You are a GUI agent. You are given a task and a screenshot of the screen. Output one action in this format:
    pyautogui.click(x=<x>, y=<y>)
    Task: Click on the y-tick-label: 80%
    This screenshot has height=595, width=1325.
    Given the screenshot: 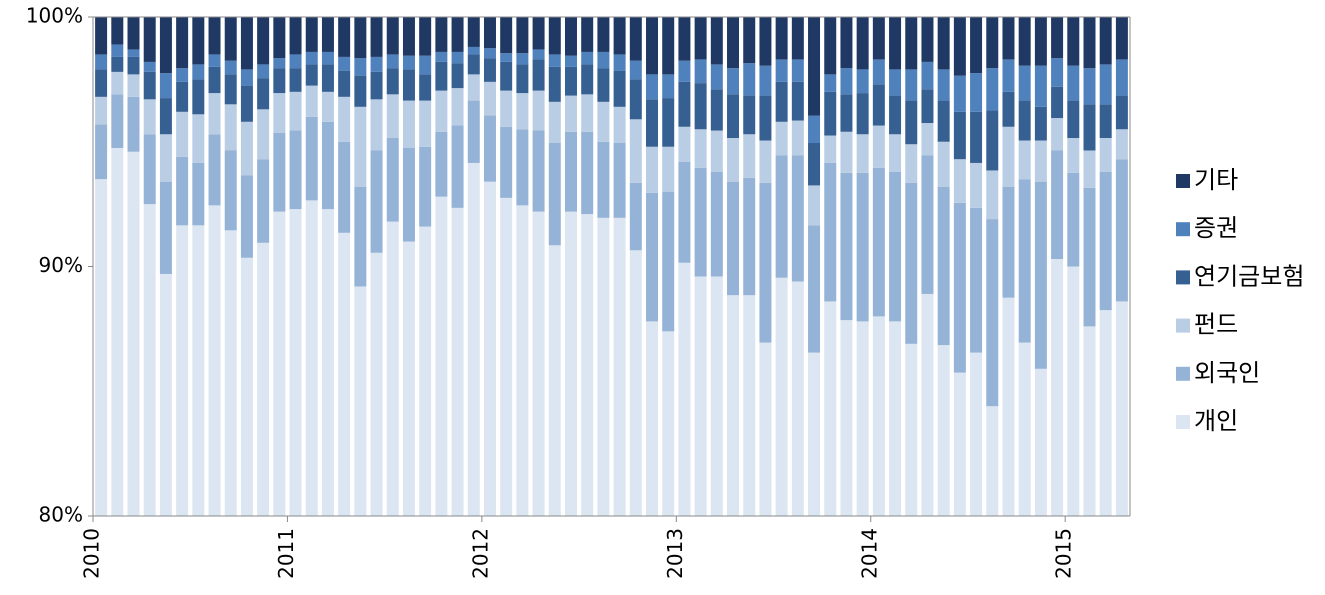 What is the action you would take?
    pyautogui.click(x=61, y=515)
    